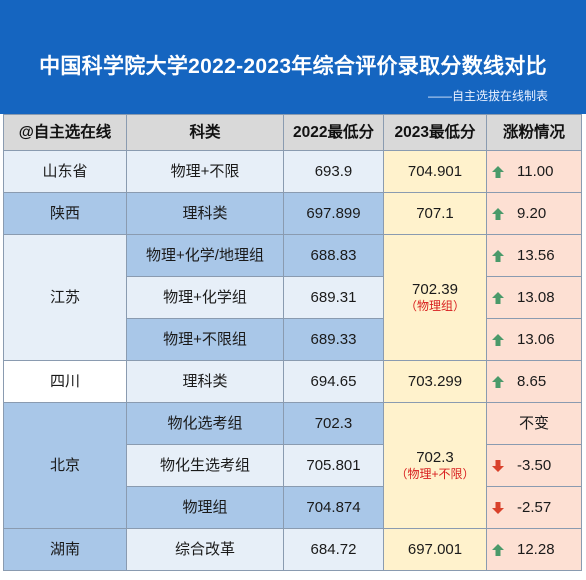 The image size is (586, 580). I want to click on table-row: 物理+化学组 689.31 13.08, so click(293, 297).